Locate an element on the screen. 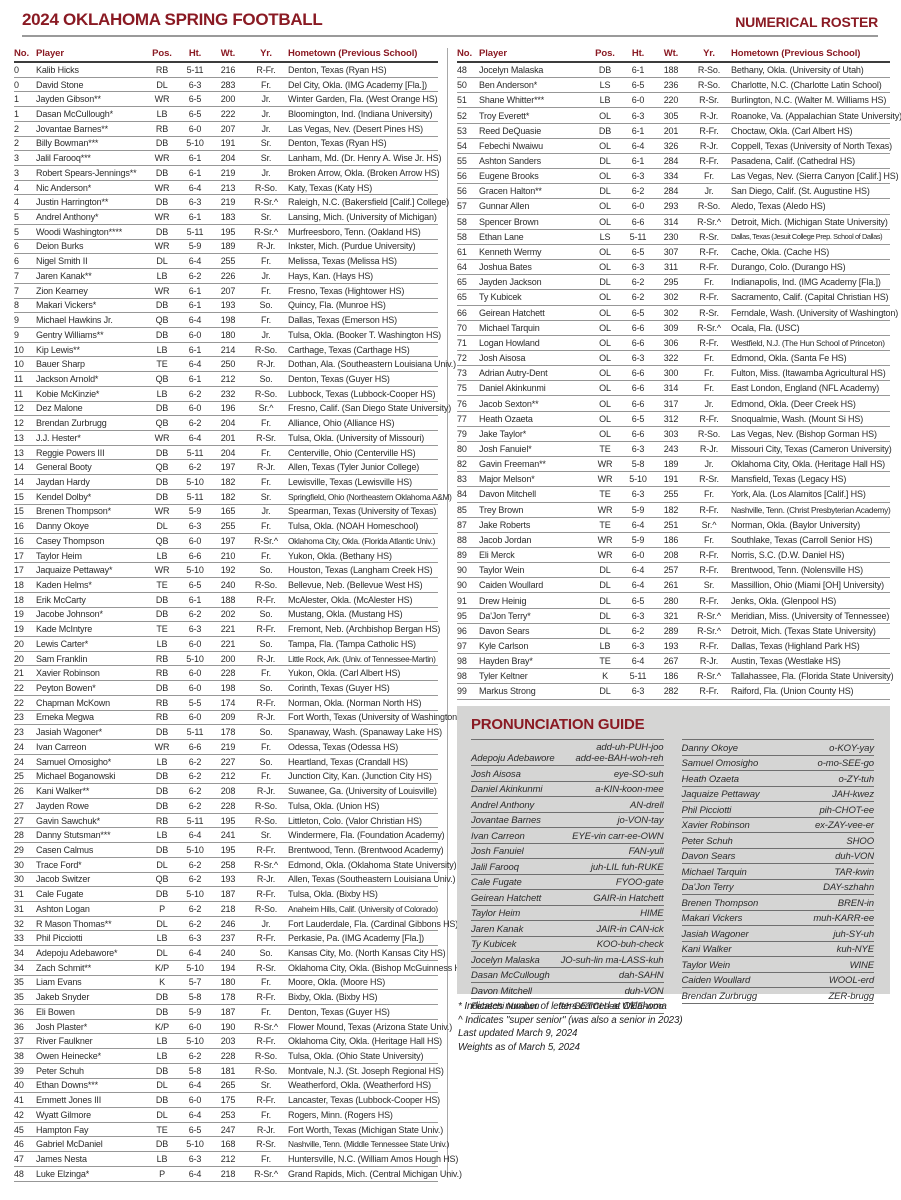 This screenshot has width=901, height=1200. cell-weight: 182 is located at coordinates (671, 509).